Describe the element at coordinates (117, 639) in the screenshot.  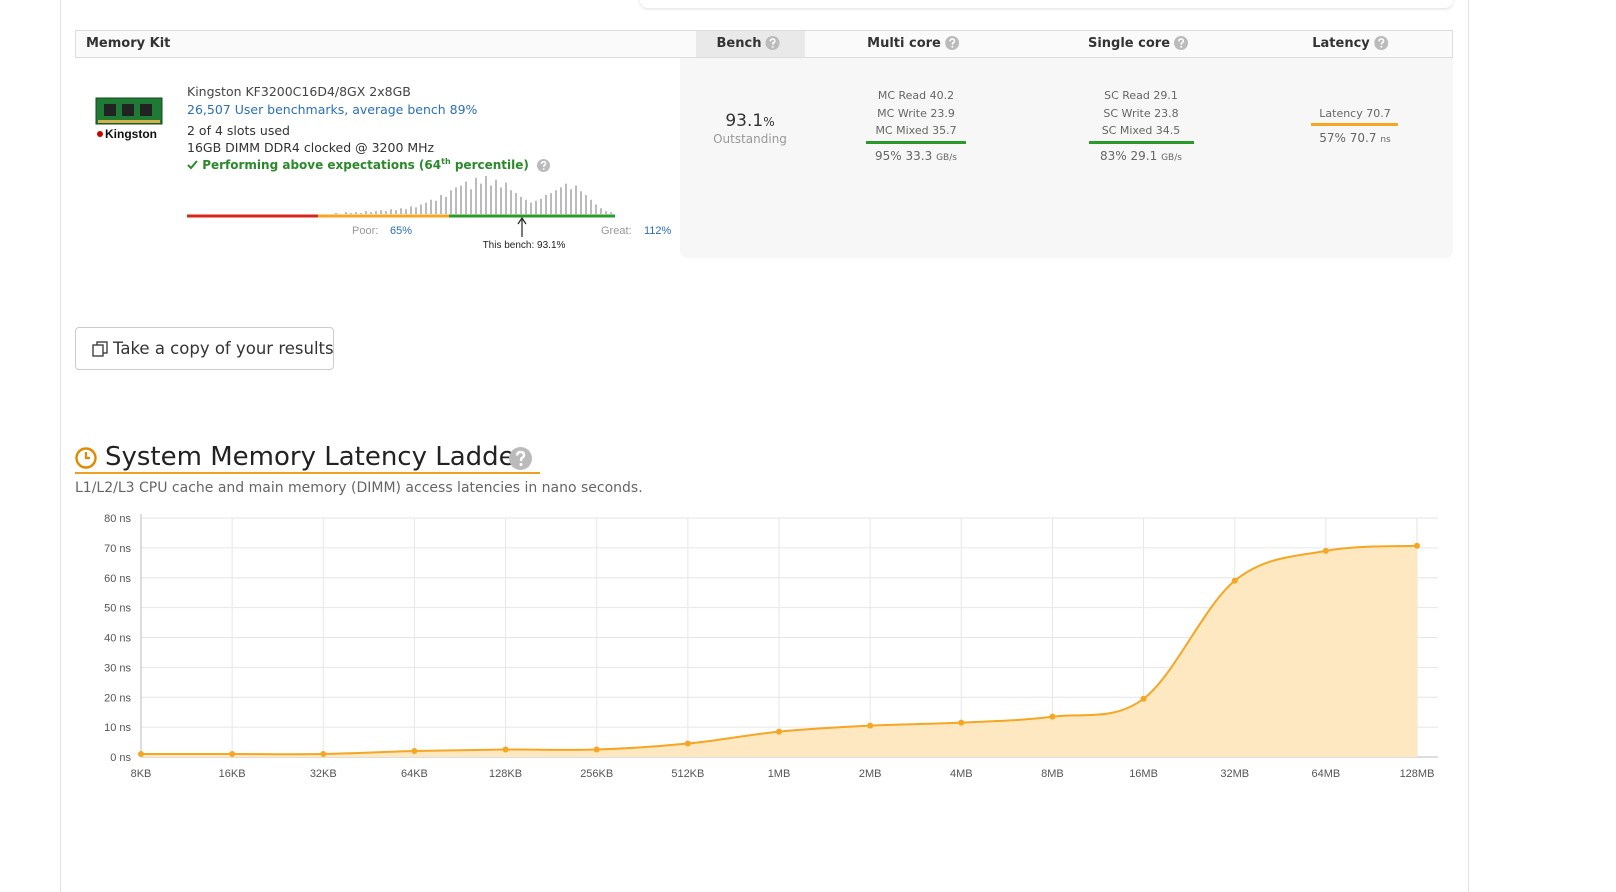
I see `y-tick-label: 40 ns` at that location.